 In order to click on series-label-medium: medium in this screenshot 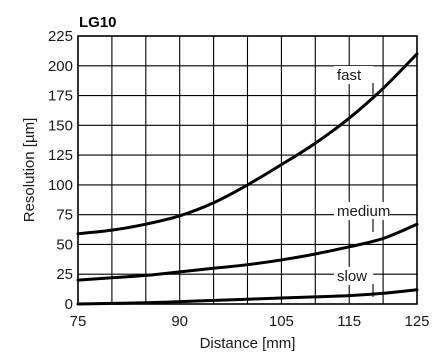, I will do `click(363, 211)`.